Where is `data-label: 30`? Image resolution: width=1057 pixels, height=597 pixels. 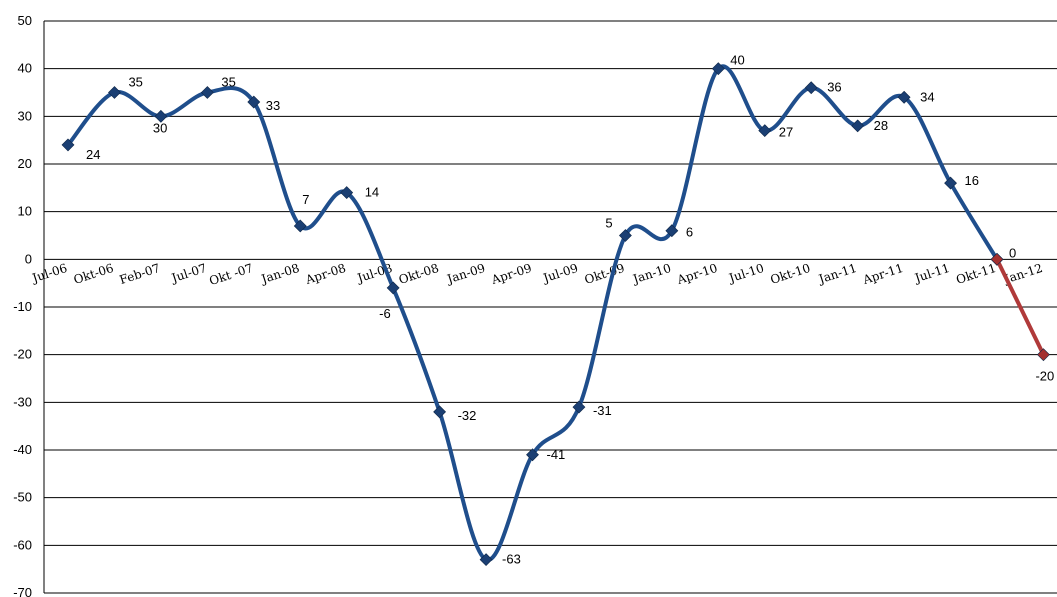
data-label: 30 is located at coordinates (160, 127).